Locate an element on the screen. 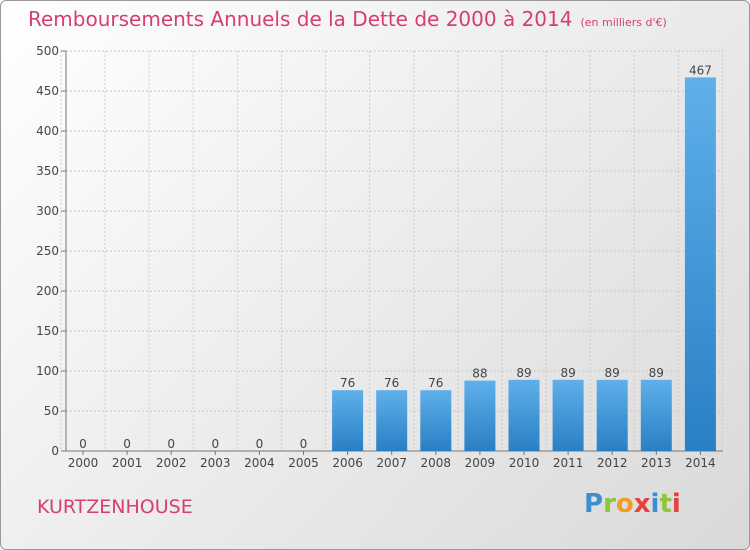 This screenshot has width=750, height=550. x-tick-label: 2003 is located at coordinates (215, 463).